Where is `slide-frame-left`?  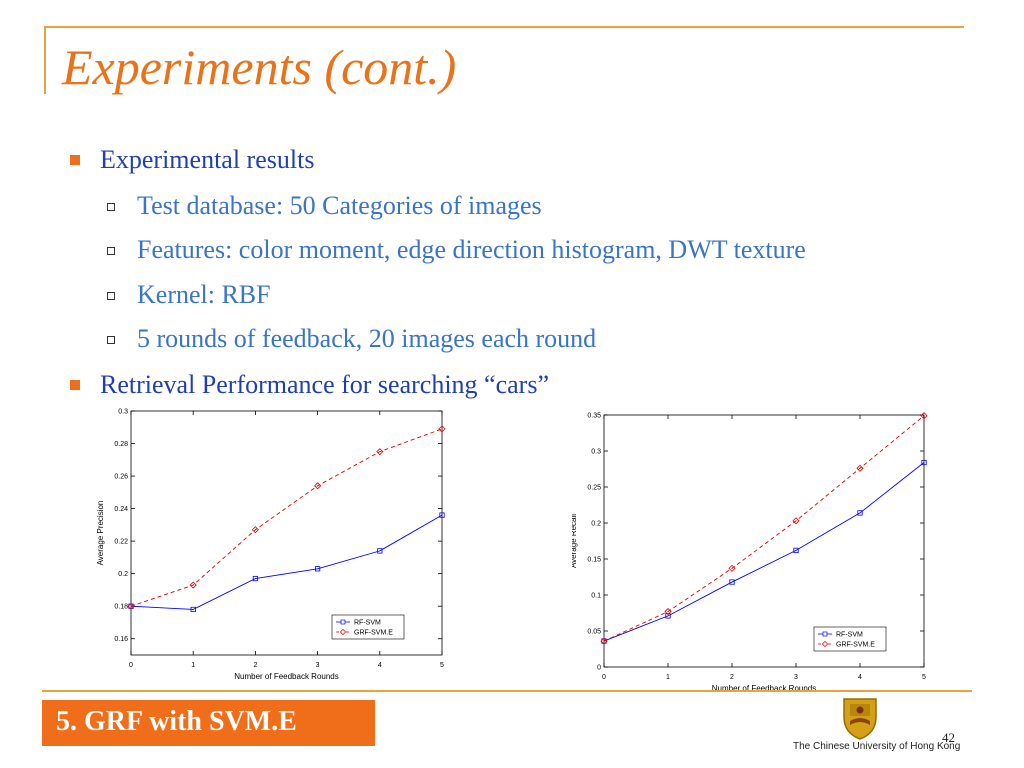 slide-frame-left is located at coordinates (45, 60).